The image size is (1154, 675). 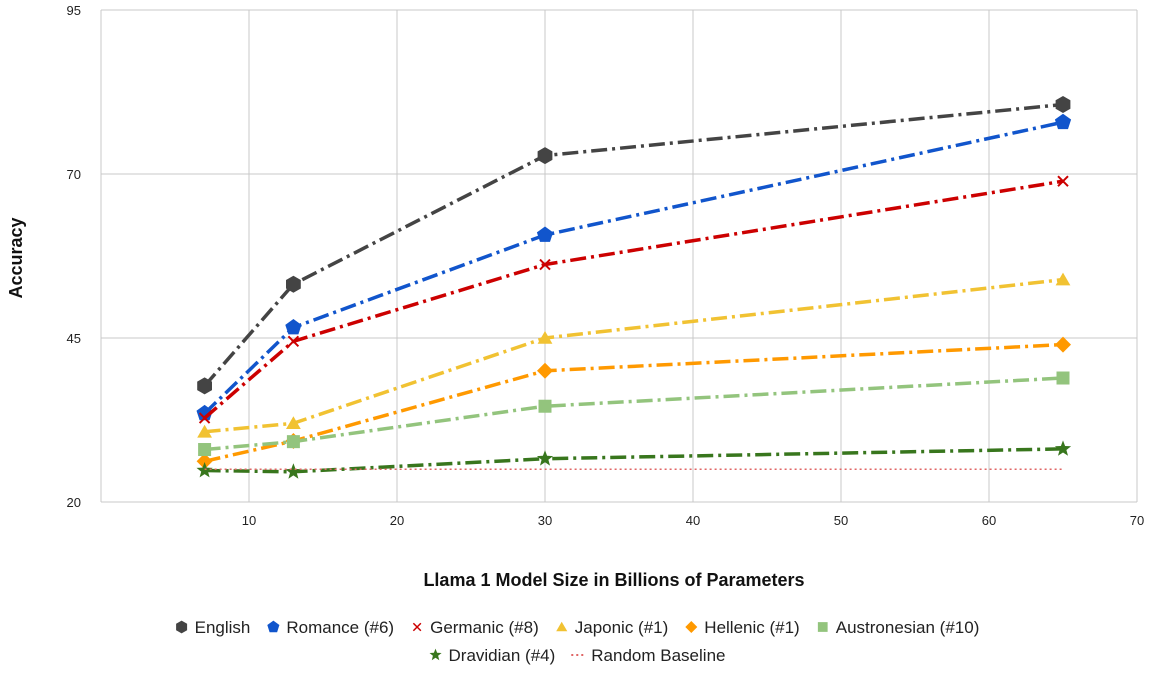 What do you see at coordinates (484, 627) in the screenshot?
I see `legend-label: Germanic (#8)` at bounding box center [484, 627].